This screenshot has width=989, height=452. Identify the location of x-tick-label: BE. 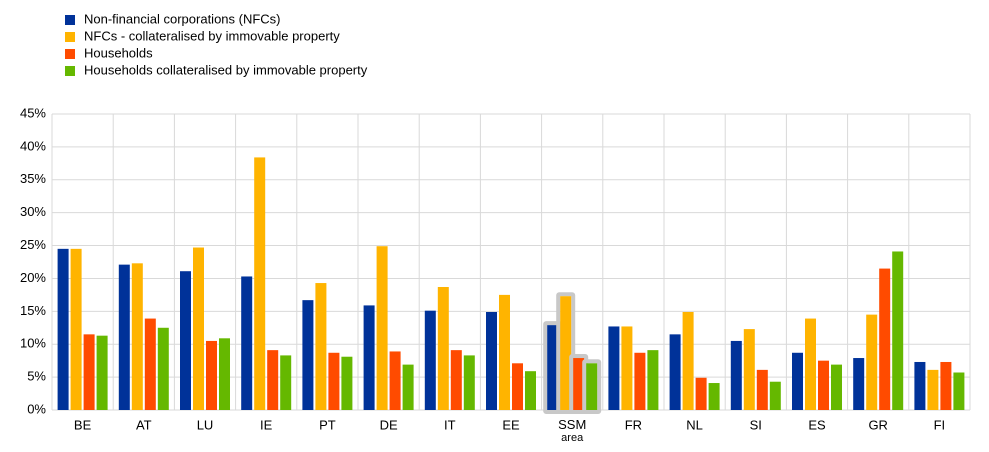
(83, 424).